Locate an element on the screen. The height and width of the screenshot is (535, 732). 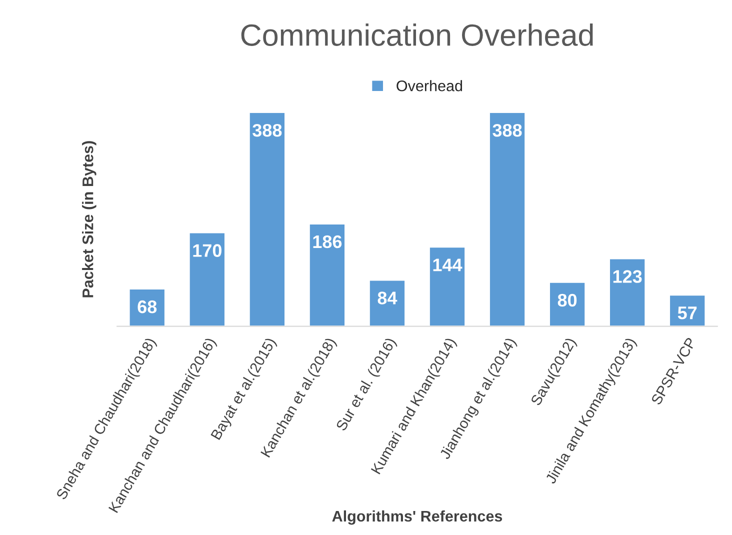
chart-title: Communication Overhead is located at coordinates (417, 35).